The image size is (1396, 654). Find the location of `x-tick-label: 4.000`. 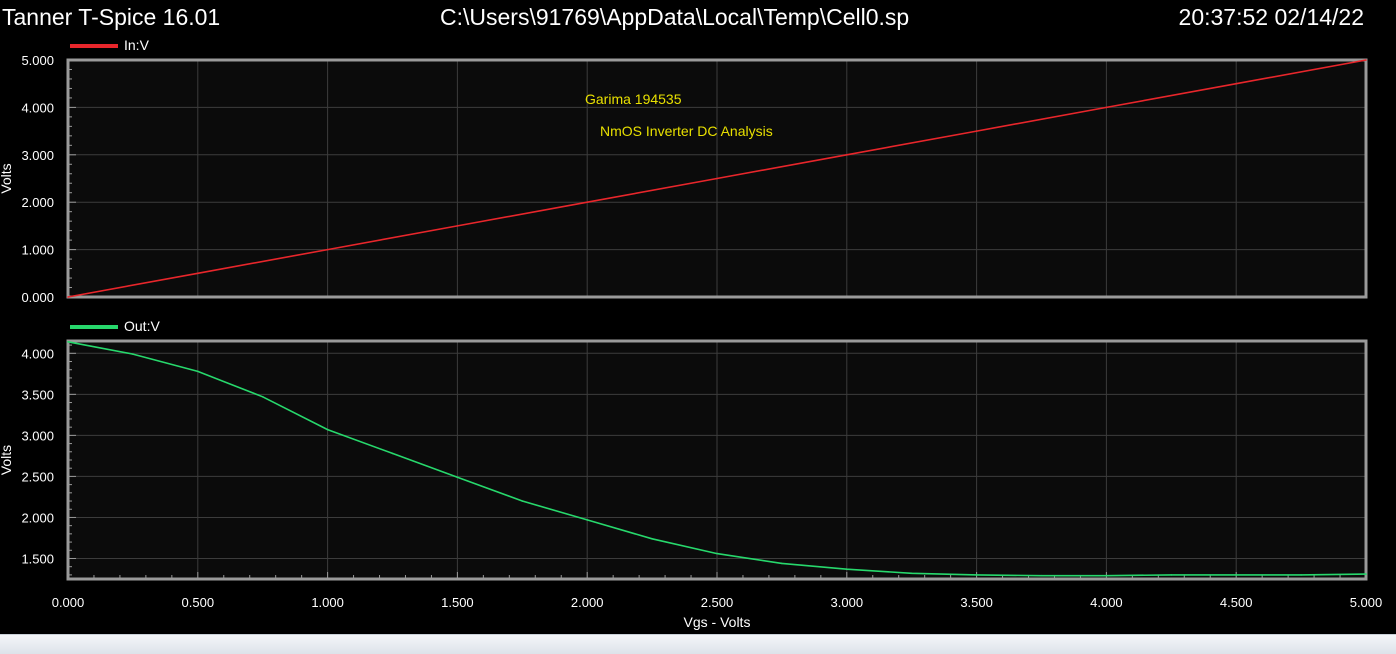

x-tick-label: 4.000 is located at coordinates (1106, 602).